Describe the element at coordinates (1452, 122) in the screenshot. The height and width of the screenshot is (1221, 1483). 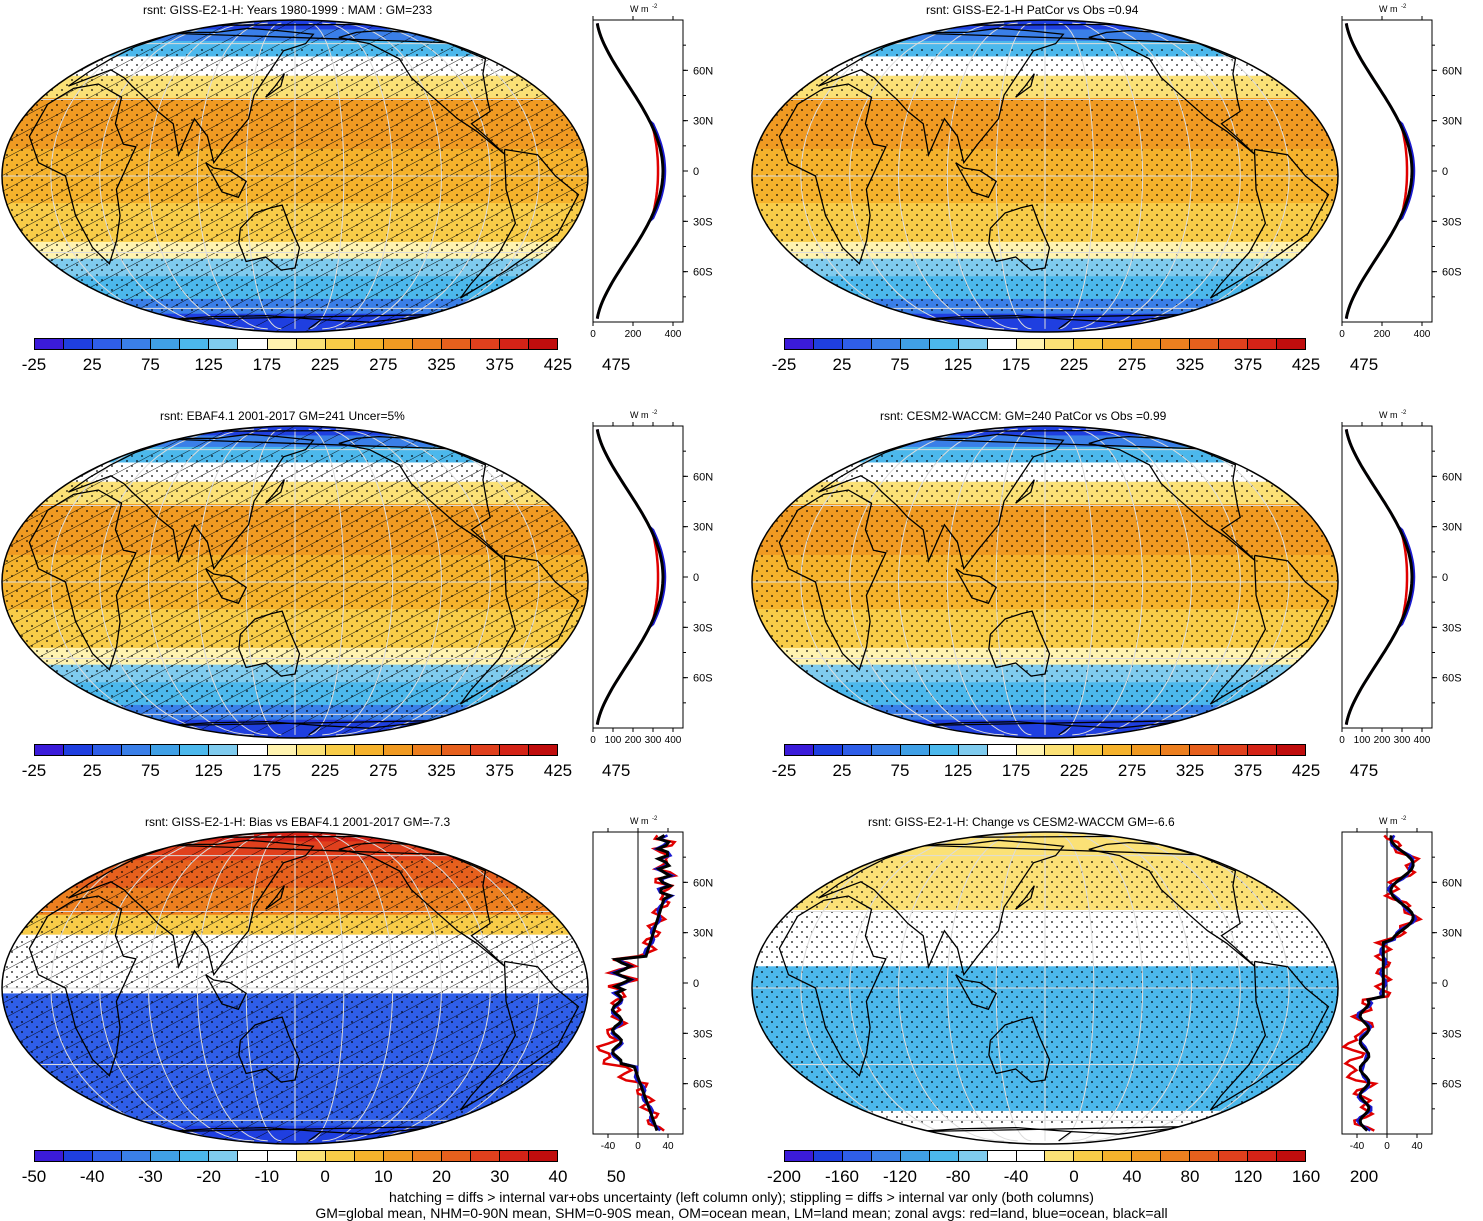
I see `lat-tick-label: 30N` at that location.